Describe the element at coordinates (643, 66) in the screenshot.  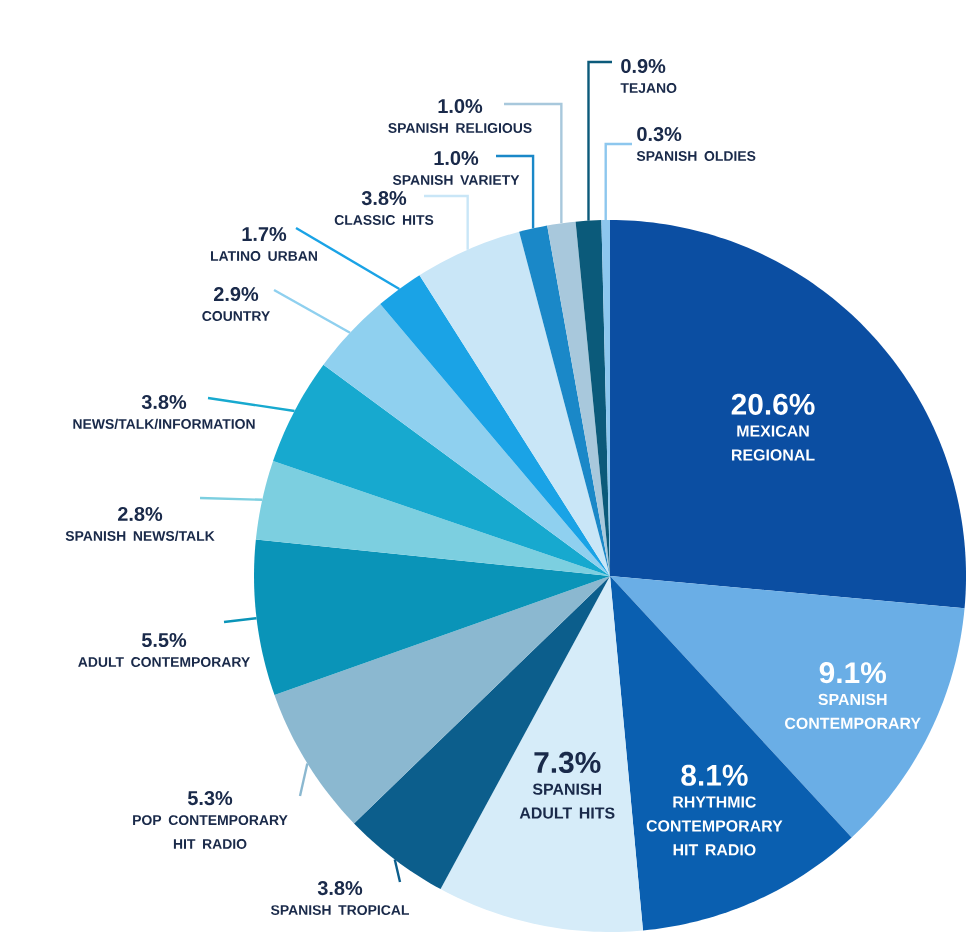
I see `data-label: 0.9%` at that location.